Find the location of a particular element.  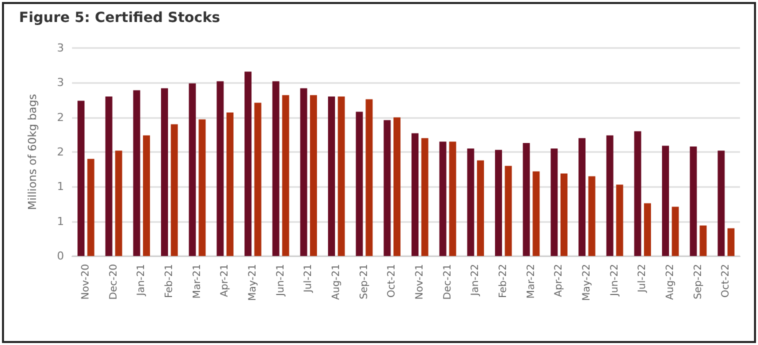

x-tick-label: Dec-20 is located at coordinates (114, 282).